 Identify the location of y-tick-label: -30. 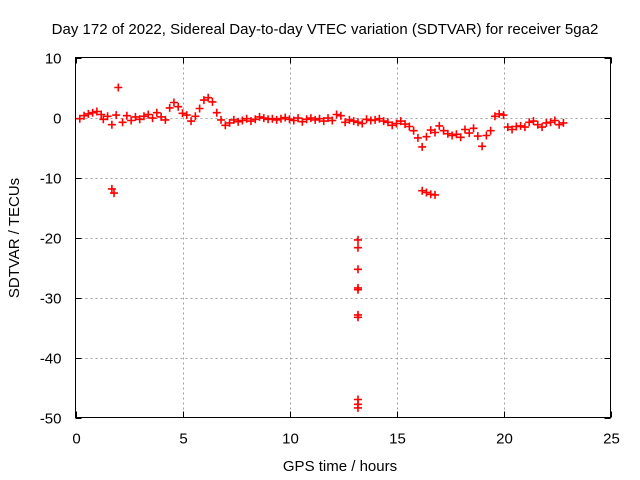
(51, 299).